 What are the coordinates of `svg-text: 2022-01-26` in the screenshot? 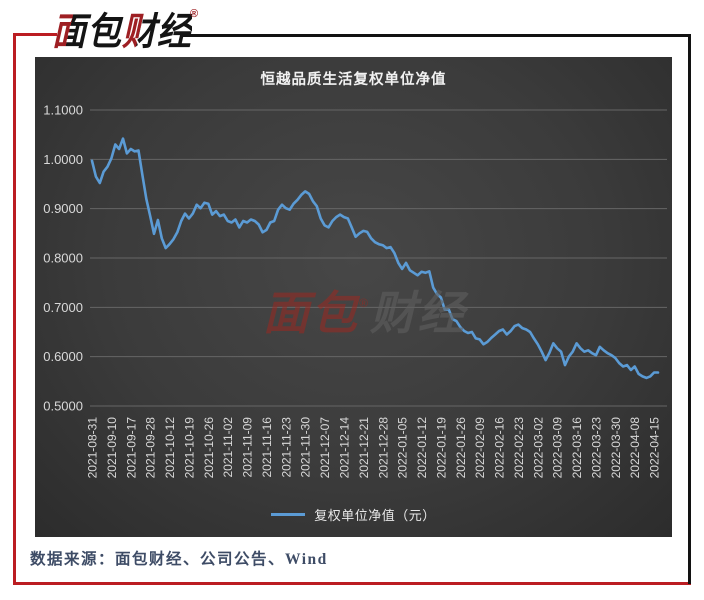 It's located at (461, 448).